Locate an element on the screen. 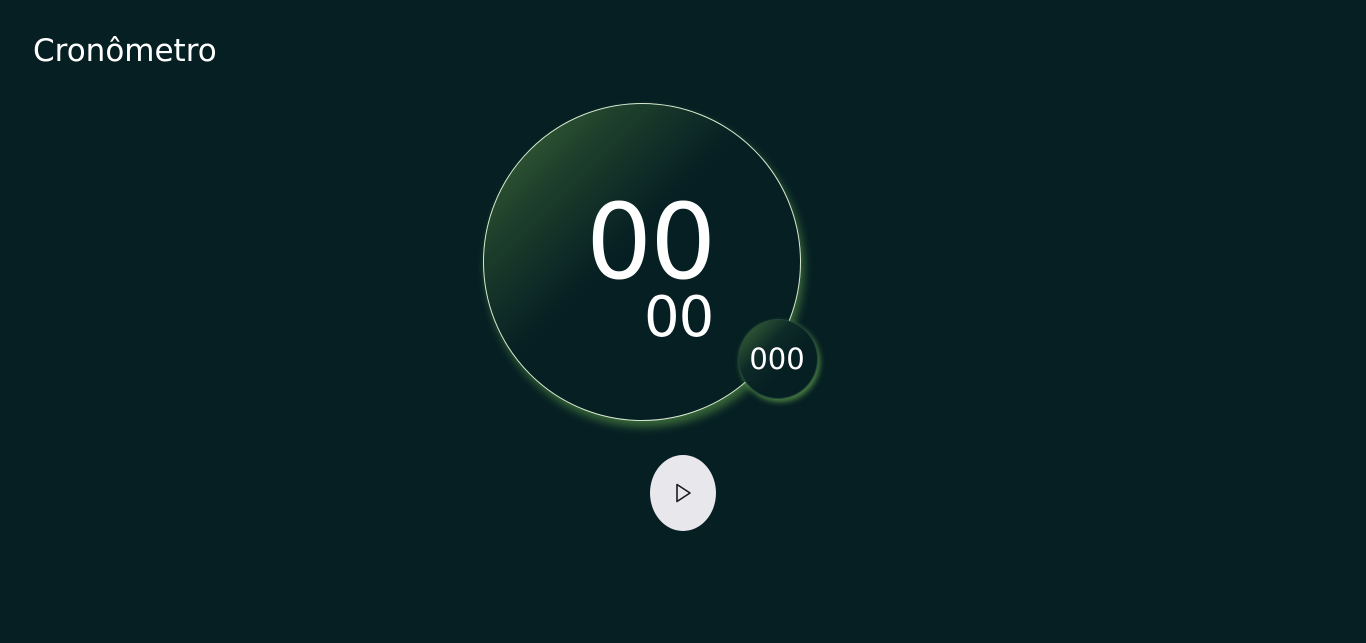 Image resolution: width=1366 pixels, height=643 pixels. play-button is located at coordinates (683, 493).